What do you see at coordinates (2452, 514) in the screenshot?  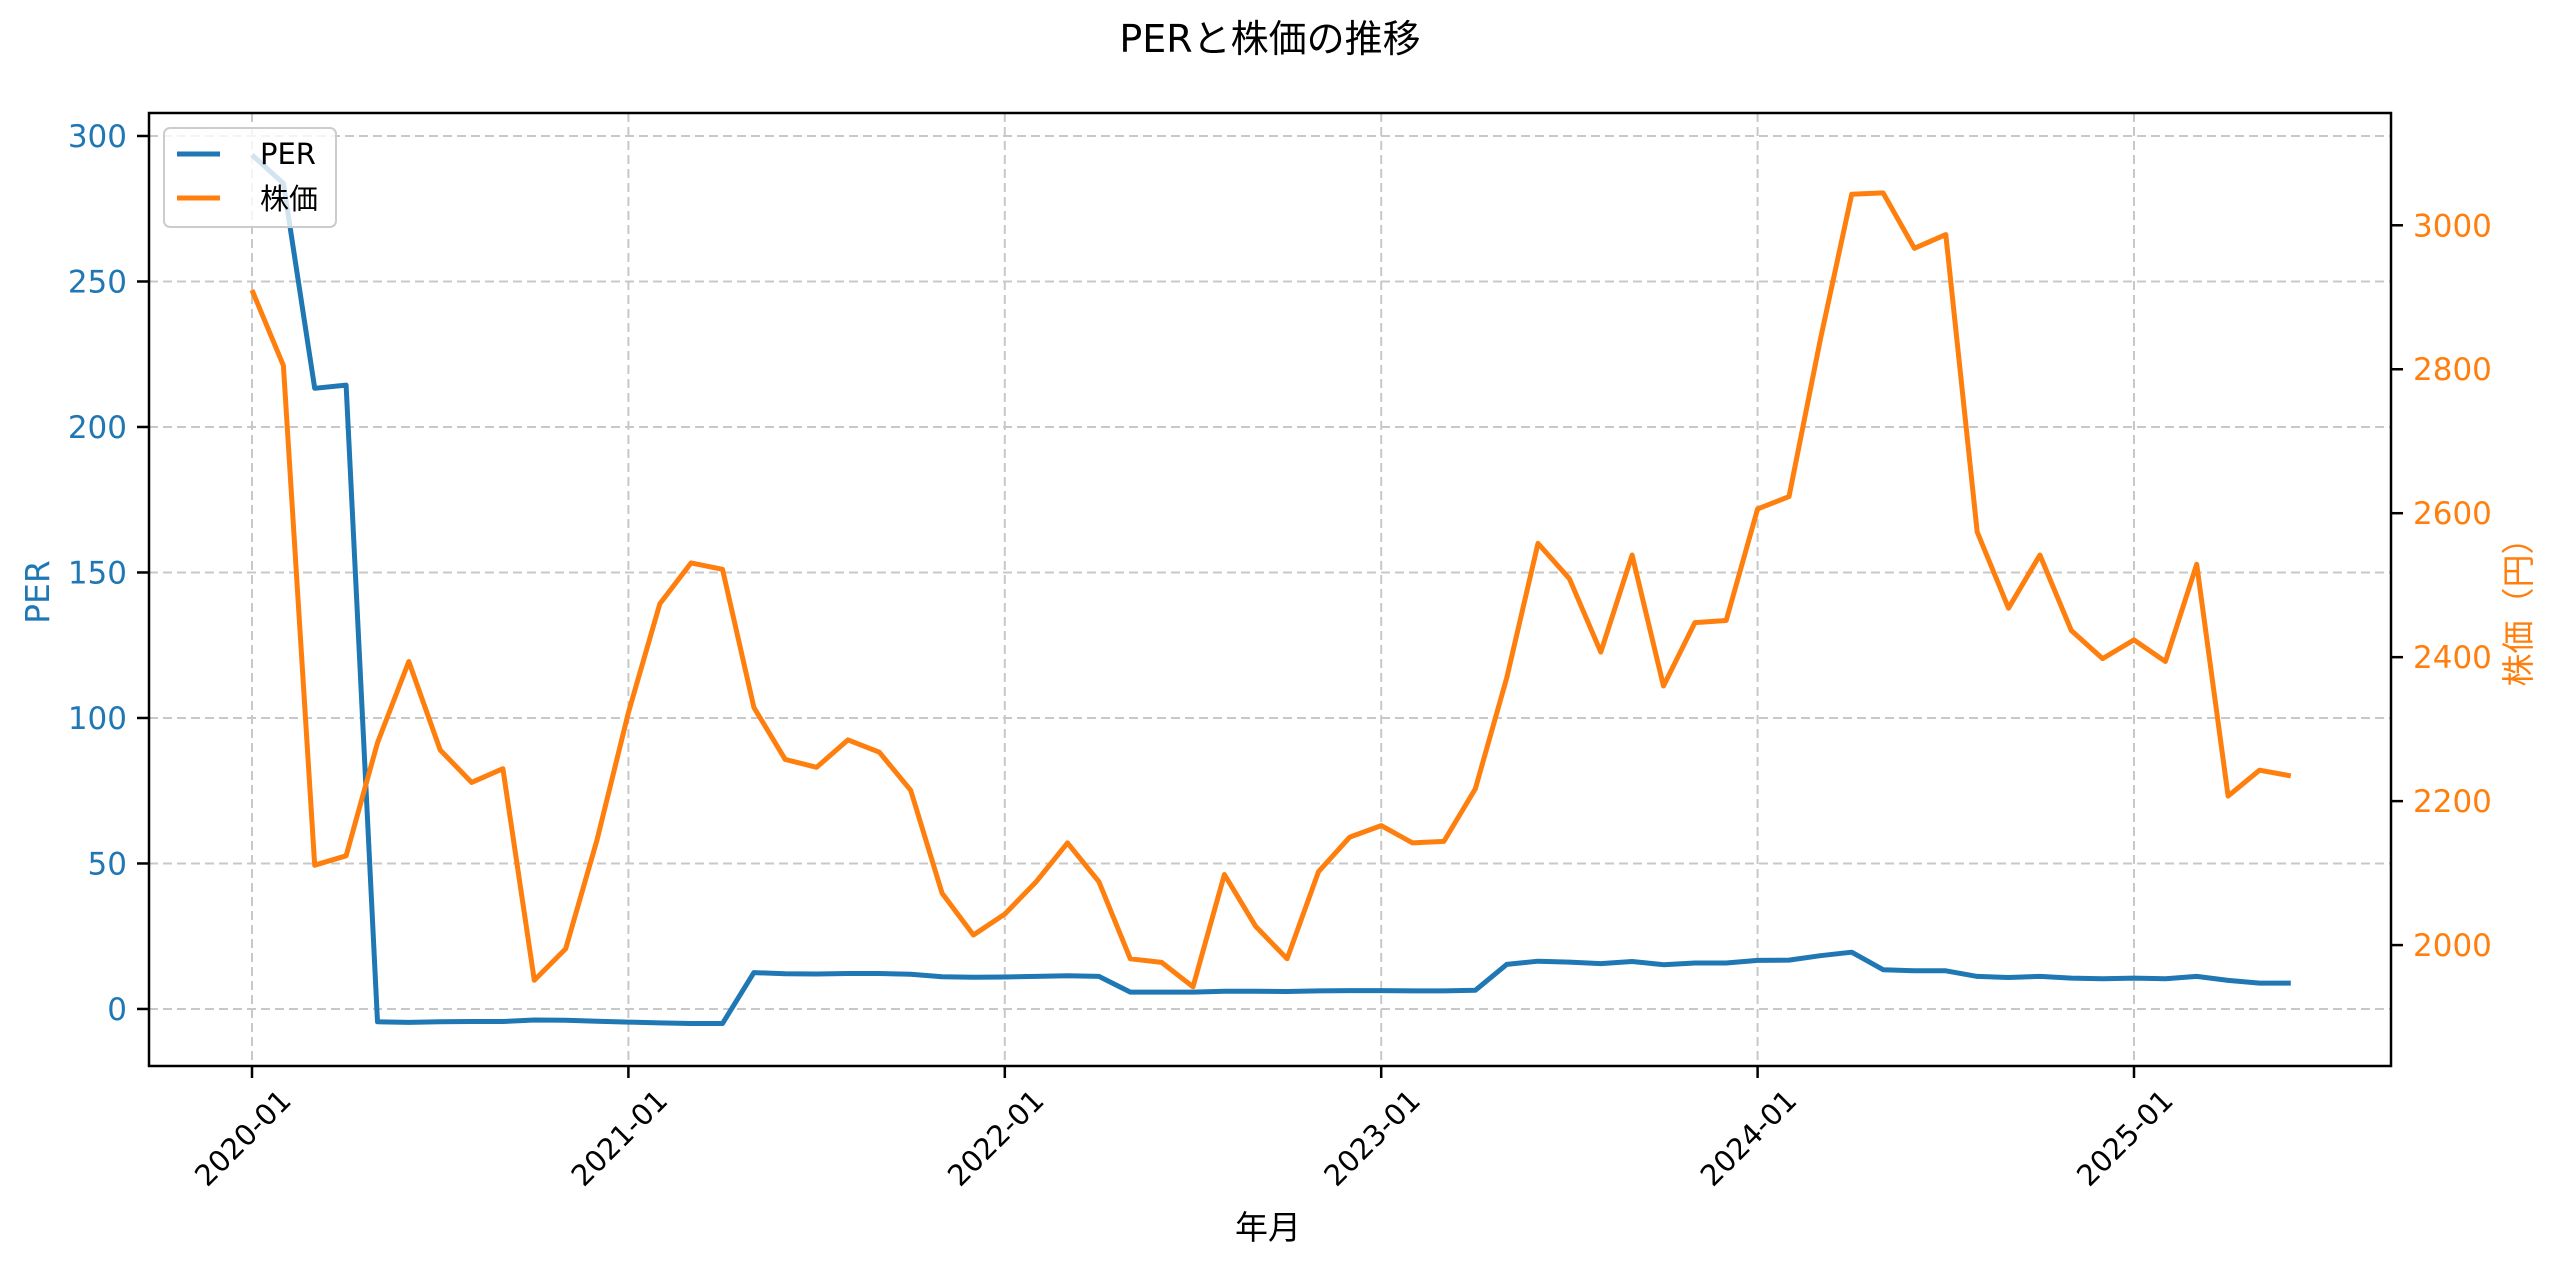 I see `right-tick-label: 2600` at bounding box center [2452, 514].